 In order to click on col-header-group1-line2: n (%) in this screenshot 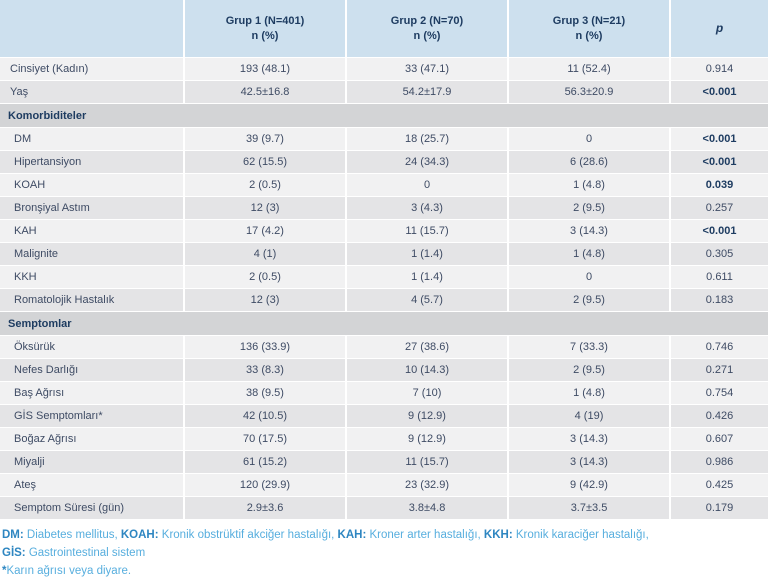, I will do `click(265, 35)`.